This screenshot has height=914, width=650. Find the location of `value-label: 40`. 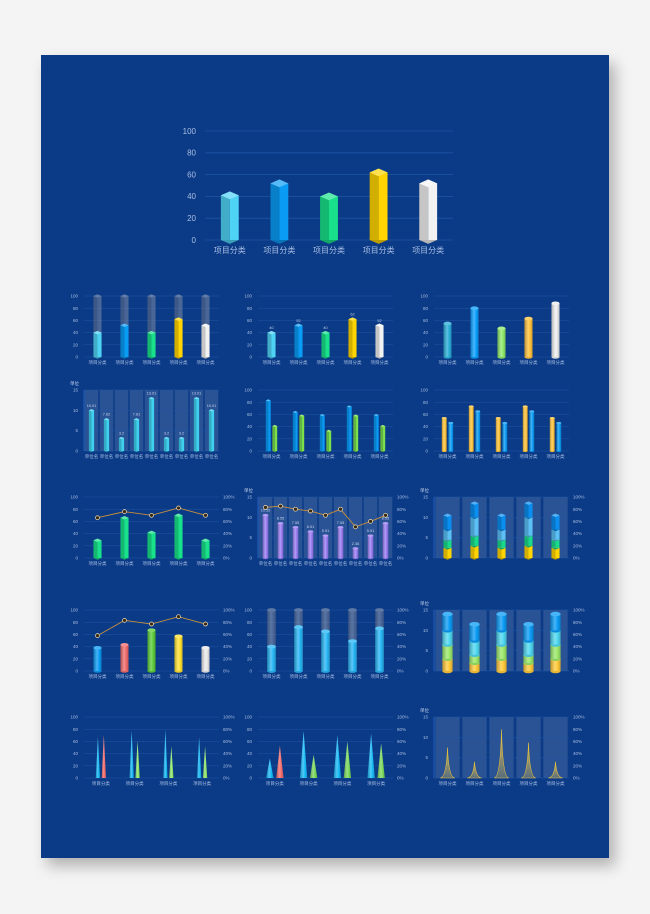

value-label: 40 is located at coordinates (325, 328).